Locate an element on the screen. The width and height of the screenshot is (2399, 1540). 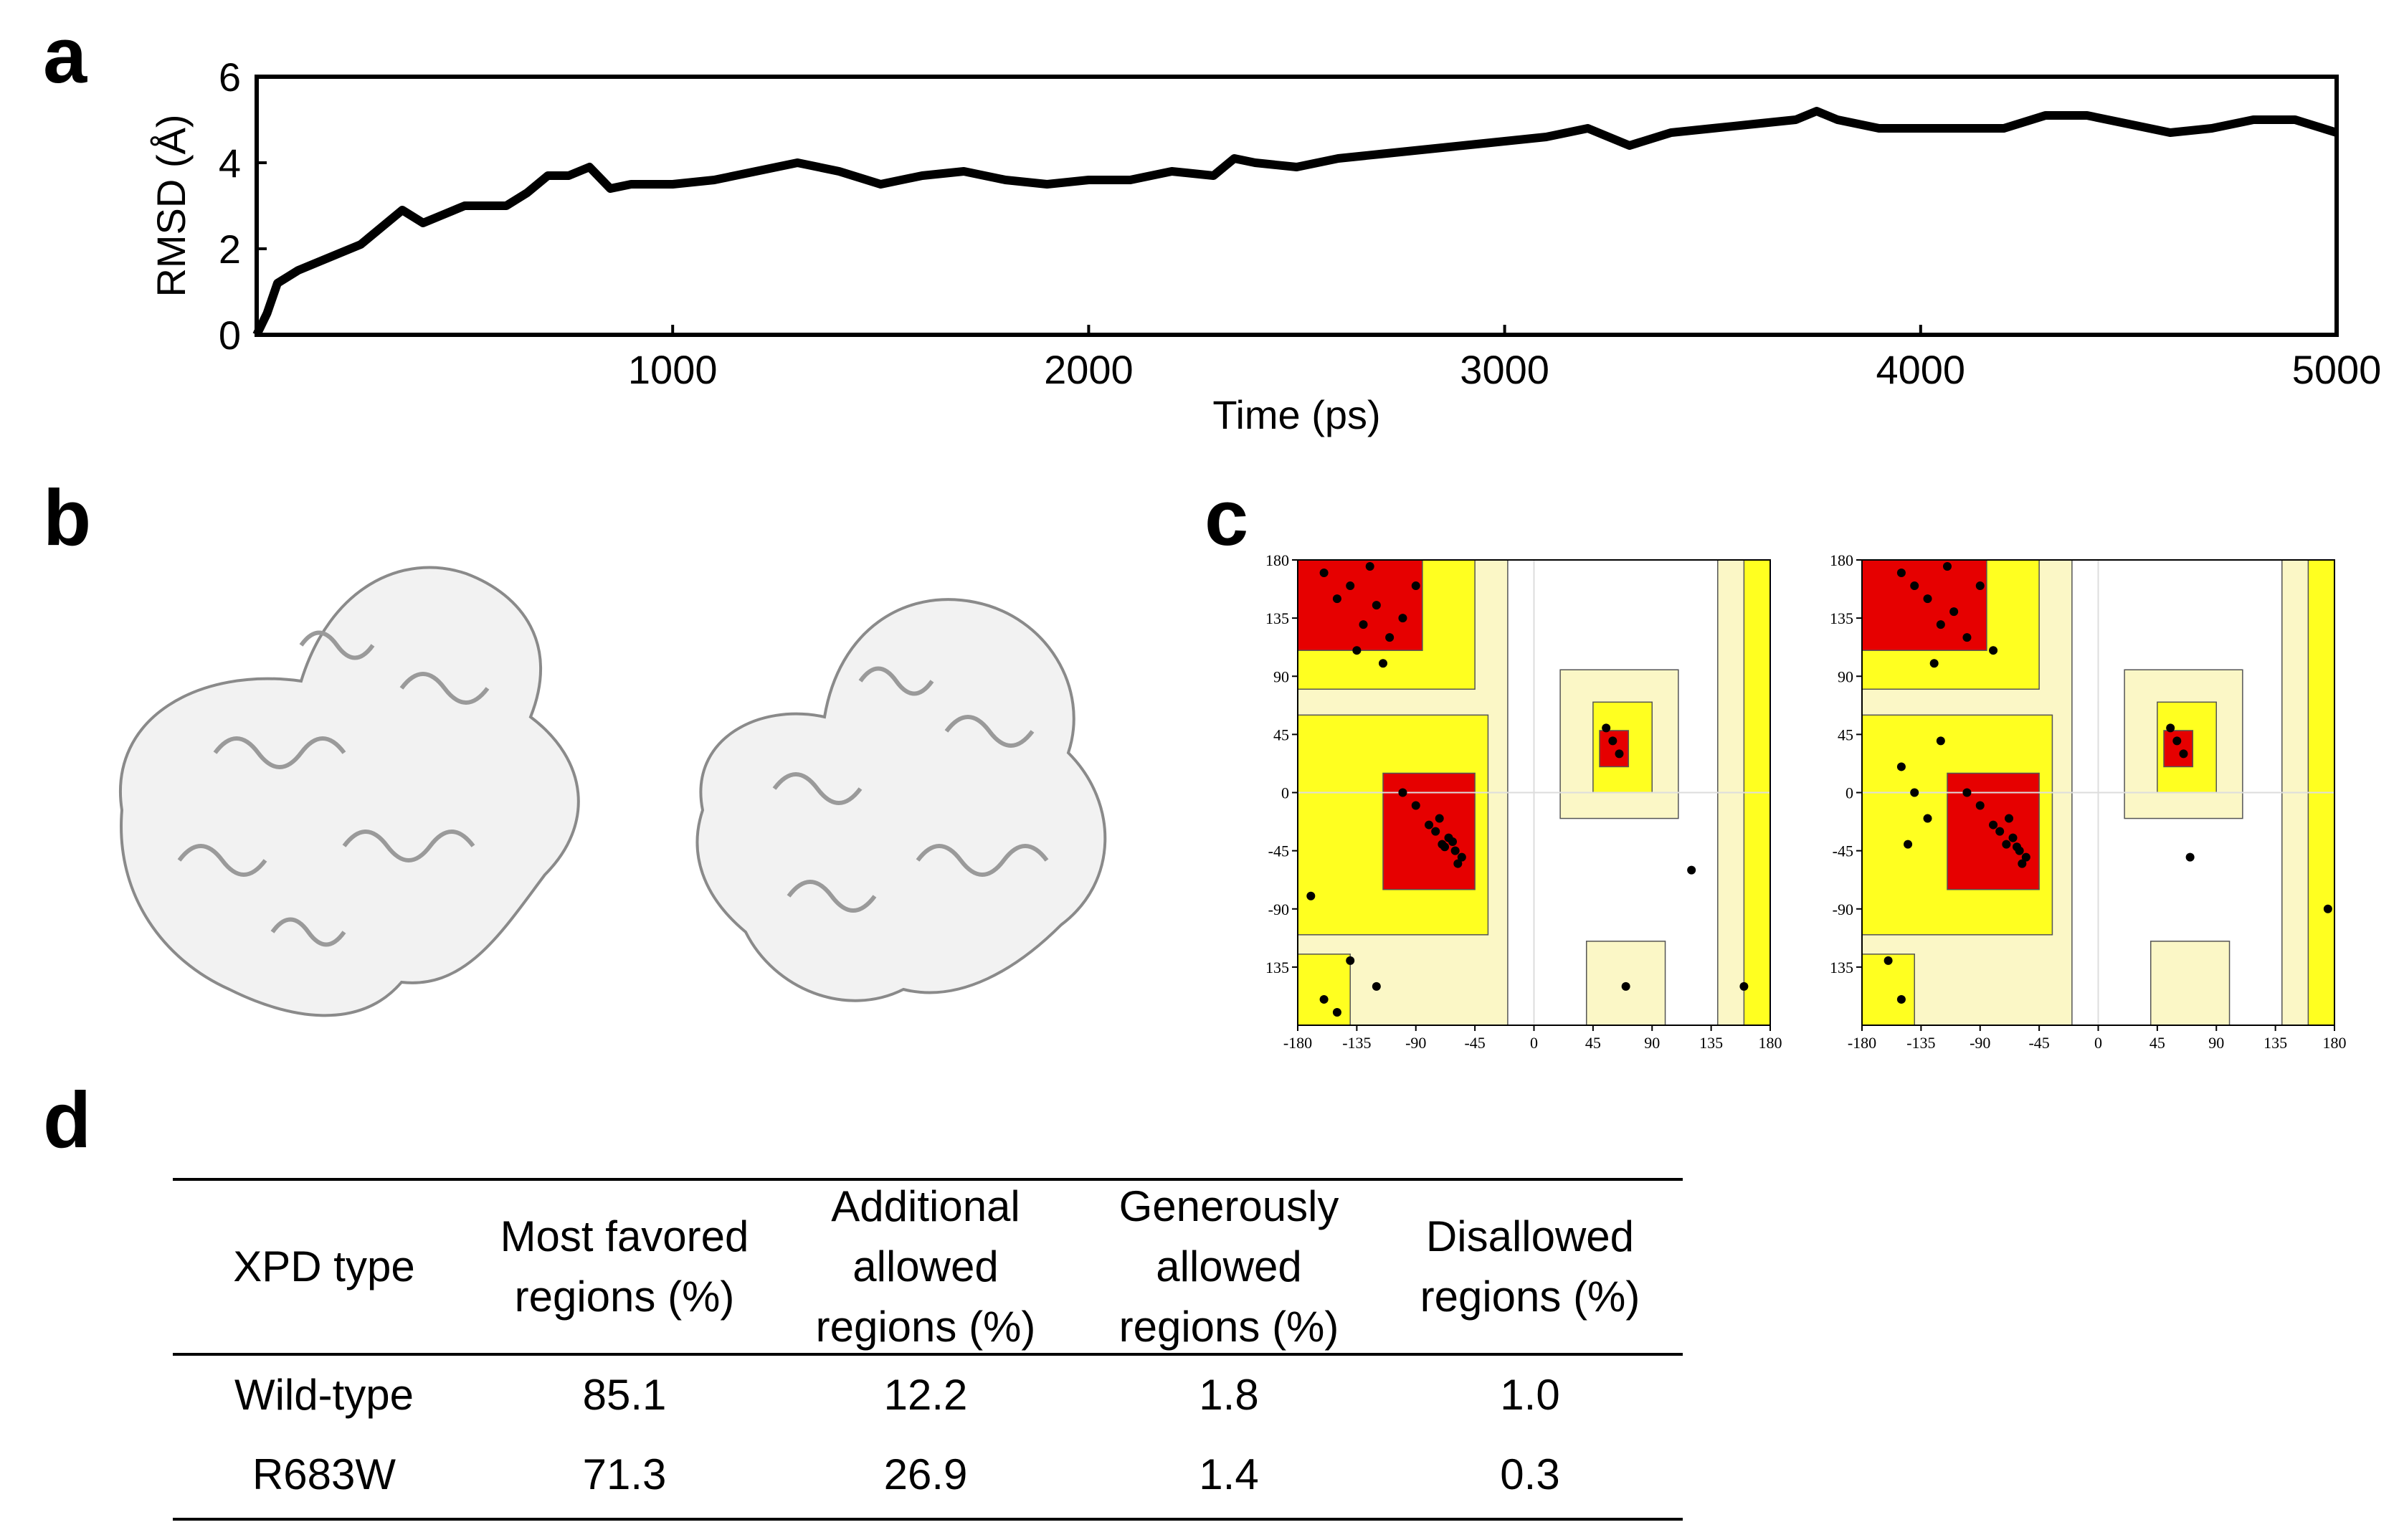
y-tick-label: 45 is located at coordinates (1845, 734).